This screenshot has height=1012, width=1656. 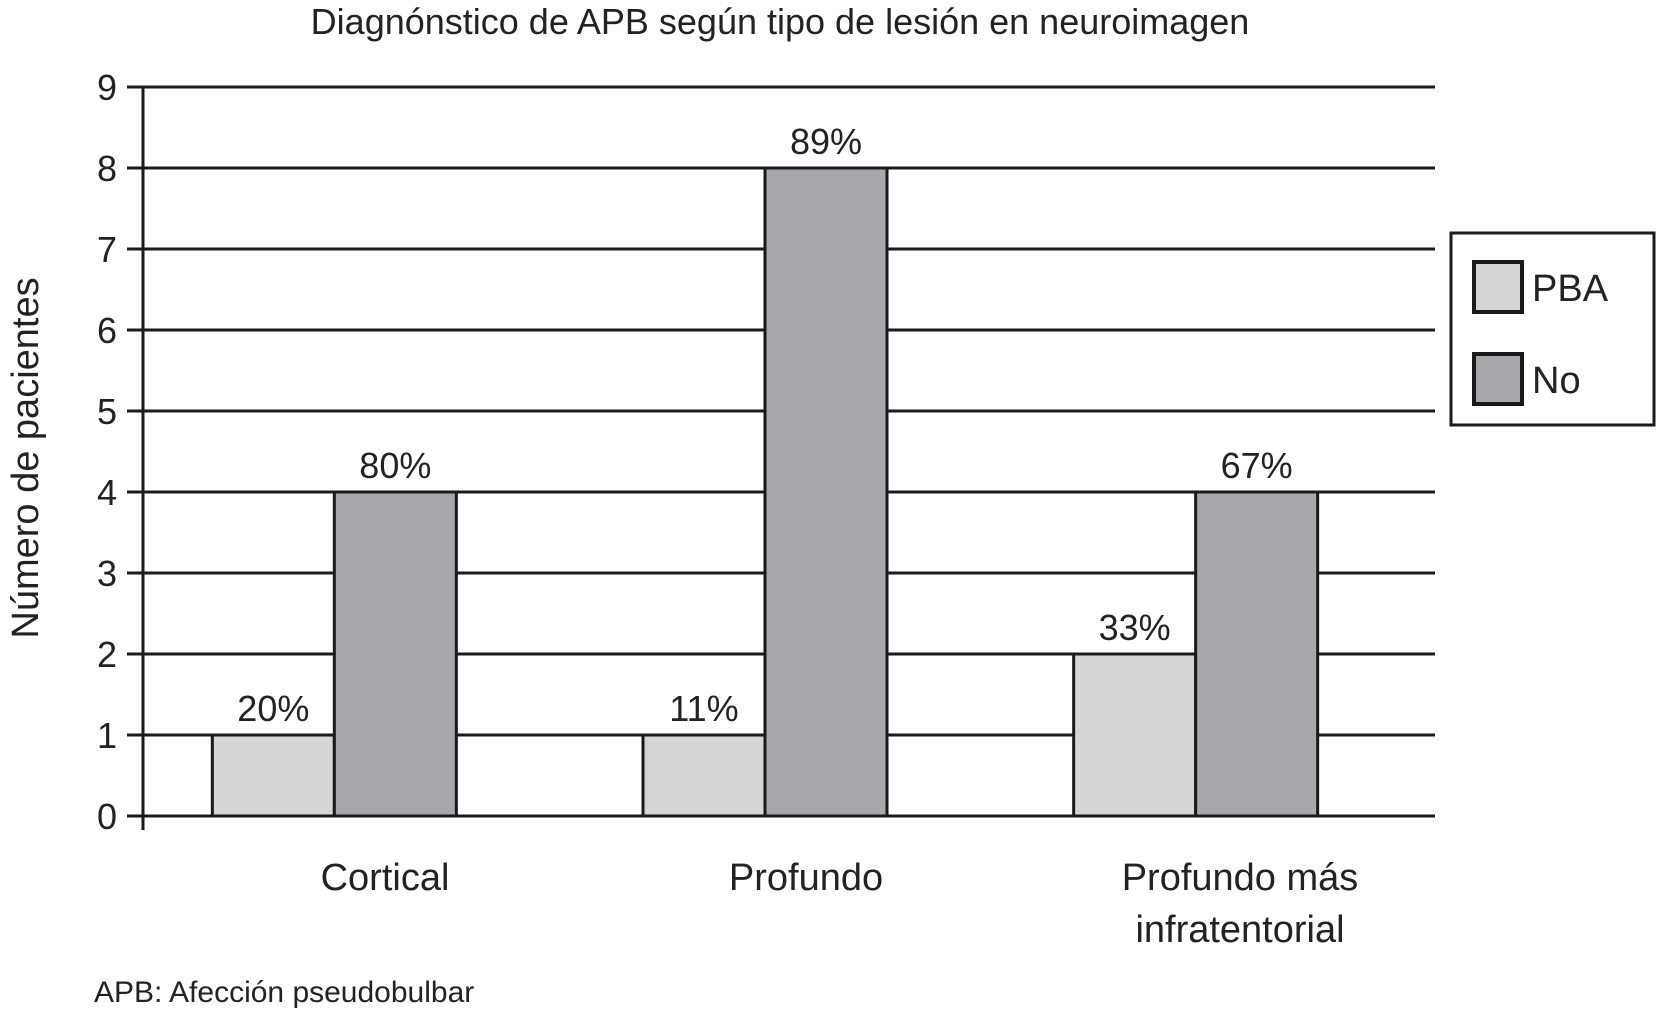 What do you see at coordinates (107, 735) in the screenshot?
I see `y-tick-label: 1` at bounding box center [107, 735].